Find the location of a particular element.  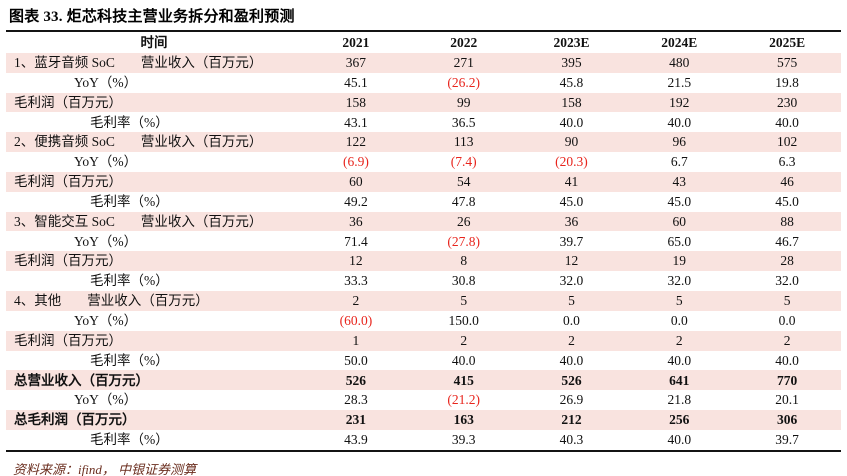

header-year: 2024E is located at coordinates (679, 43).